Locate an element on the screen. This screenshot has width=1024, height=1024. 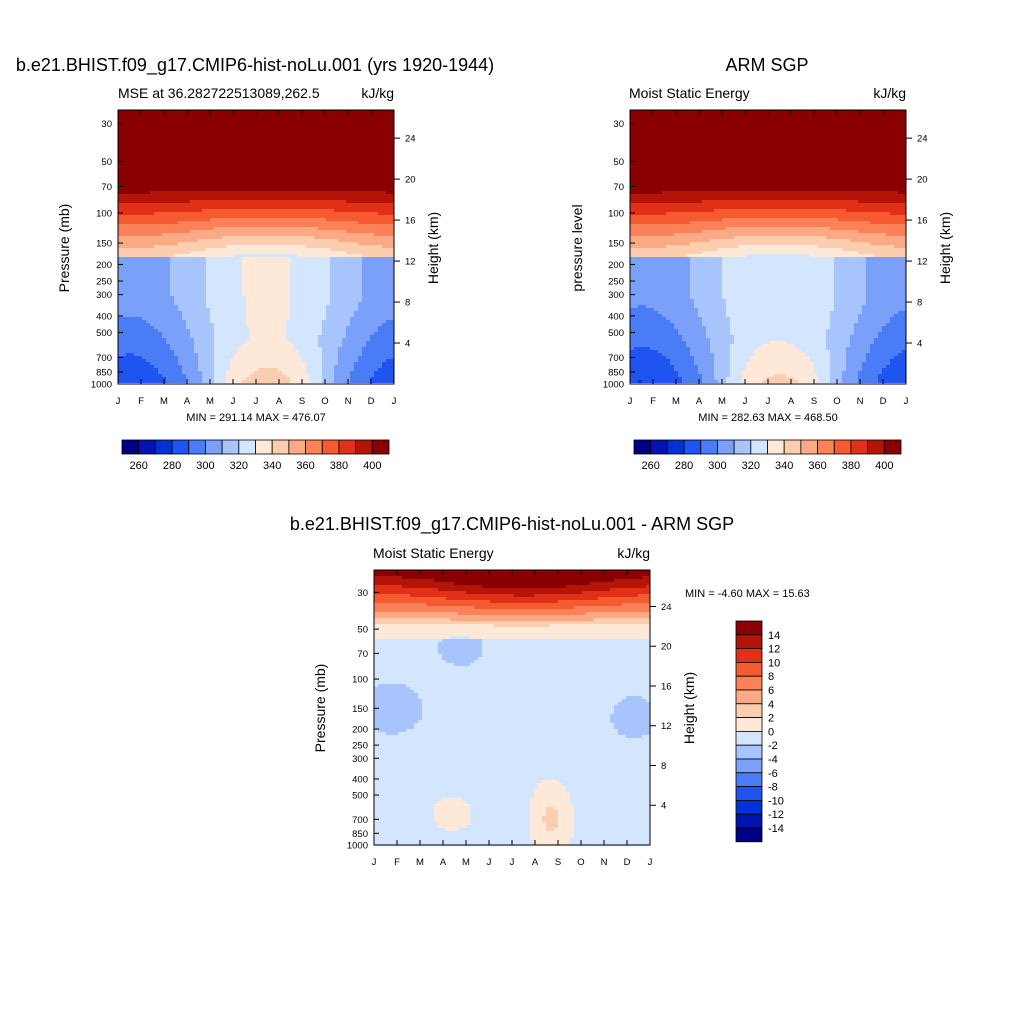
colorbar-label: -6 is located at coordinates (773, 774).